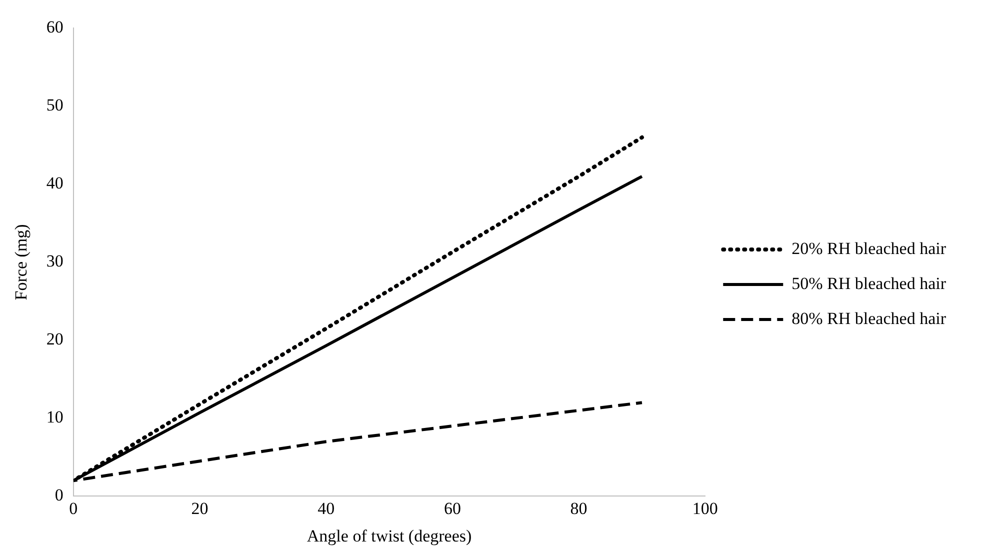  I want to click on y-axis-title: Force (mg), so click(21, 262).